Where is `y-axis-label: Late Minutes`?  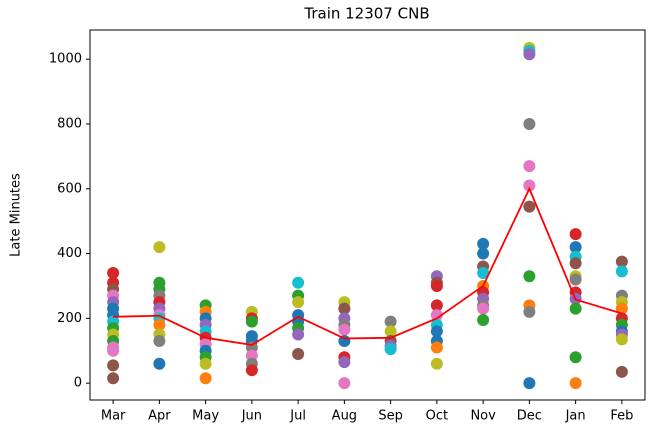
y-axis-label: Late Minutes is located at coordinates (16, 215).